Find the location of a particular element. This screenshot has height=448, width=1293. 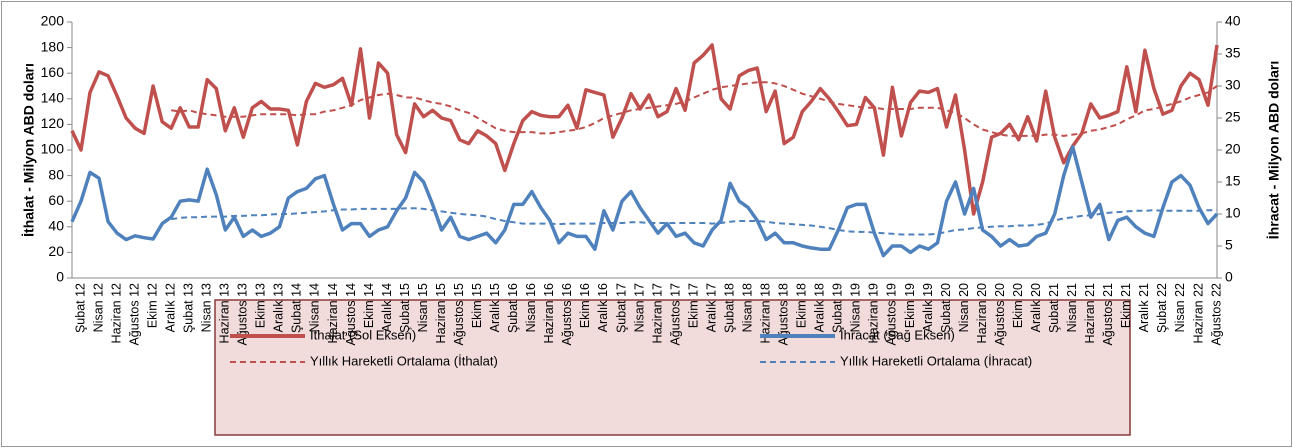

x-tick-label: Ağustos 13 is located at coordinates (243, 314).